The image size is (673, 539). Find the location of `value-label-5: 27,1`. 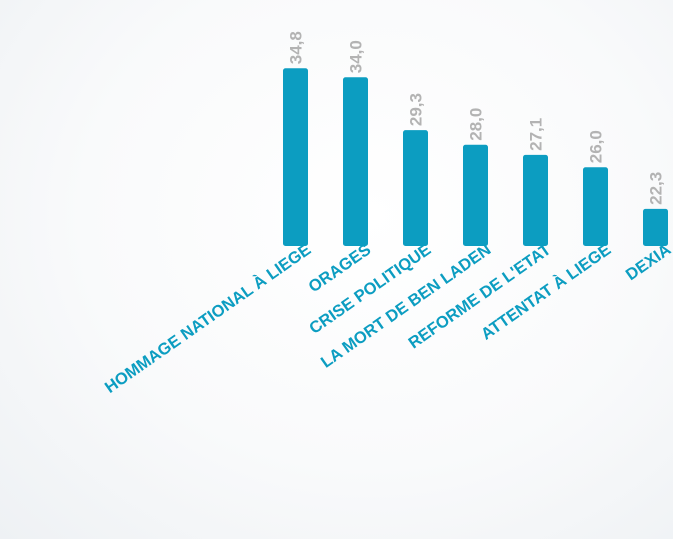

value-label-5: 27,1 is located at coordinates (536, 134).